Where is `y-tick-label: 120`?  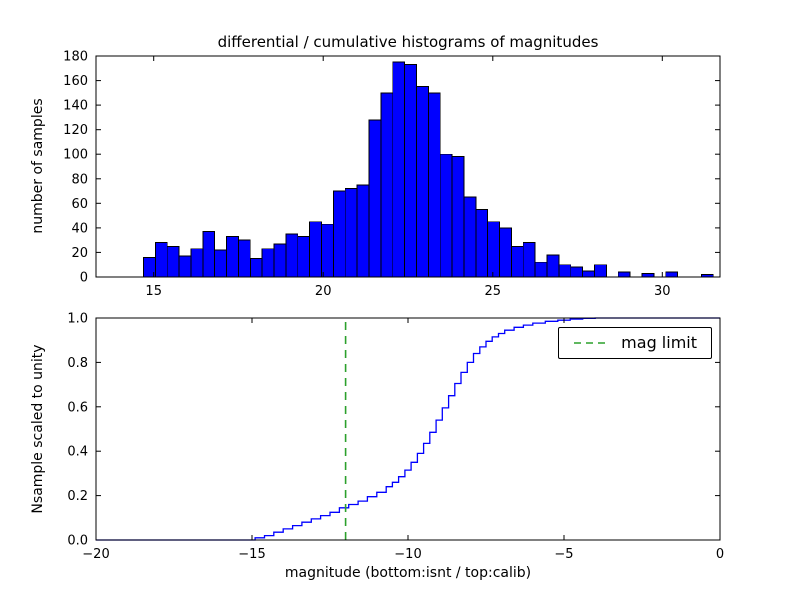
y-tick-label: 120 is located at coordinates (75, 130).